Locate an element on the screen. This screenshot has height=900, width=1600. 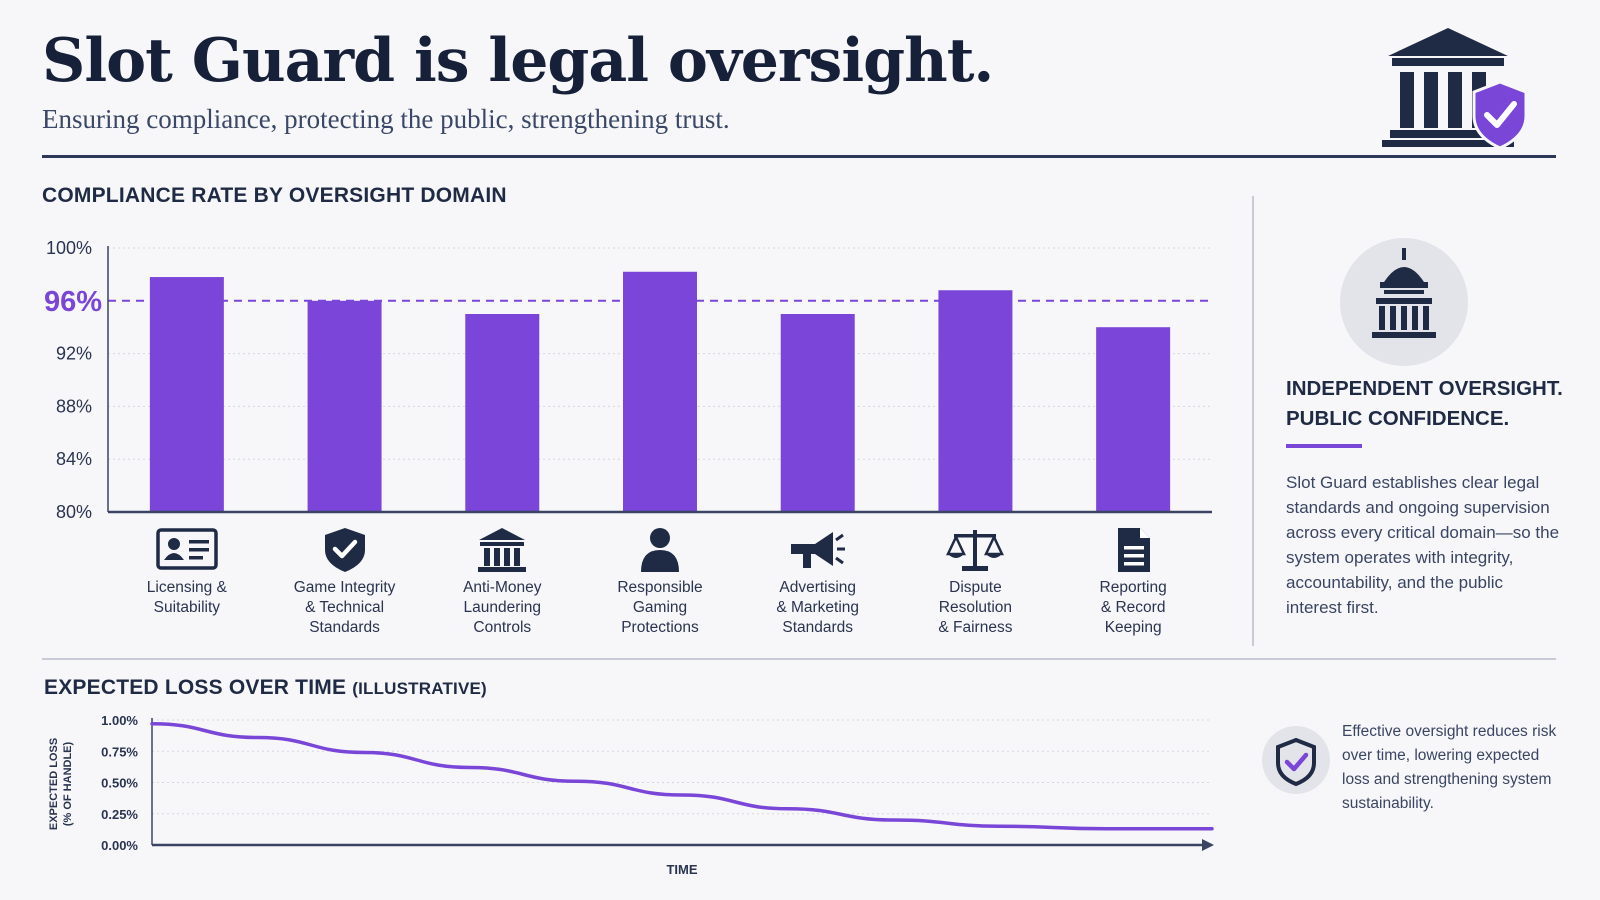
note-badge is located at coordinates (1296, 760).